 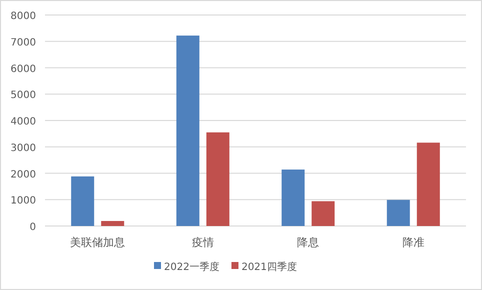 I want to click on y-tick-label: 7000, so click(x=23, y=42).